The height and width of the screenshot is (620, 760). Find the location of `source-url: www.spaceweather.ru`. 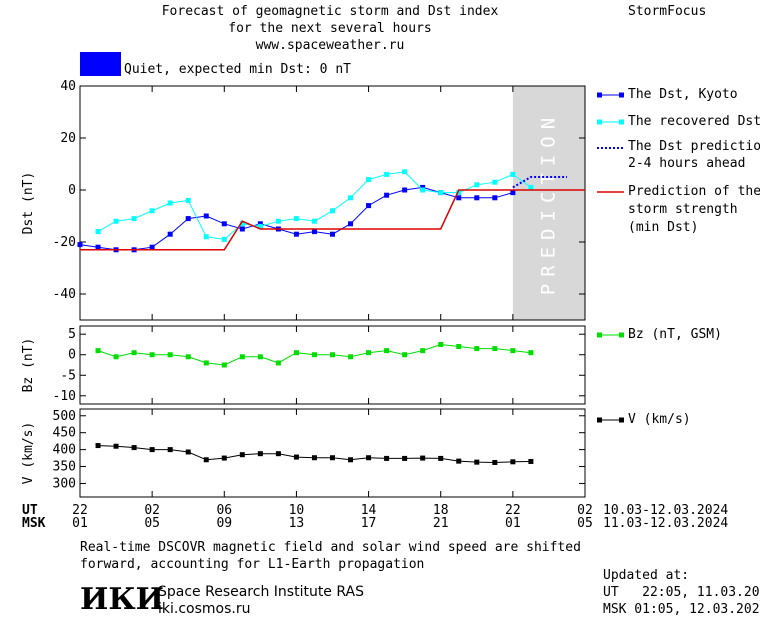

source-url: www.spaceweather.ru is located at coordinates (330, 45).